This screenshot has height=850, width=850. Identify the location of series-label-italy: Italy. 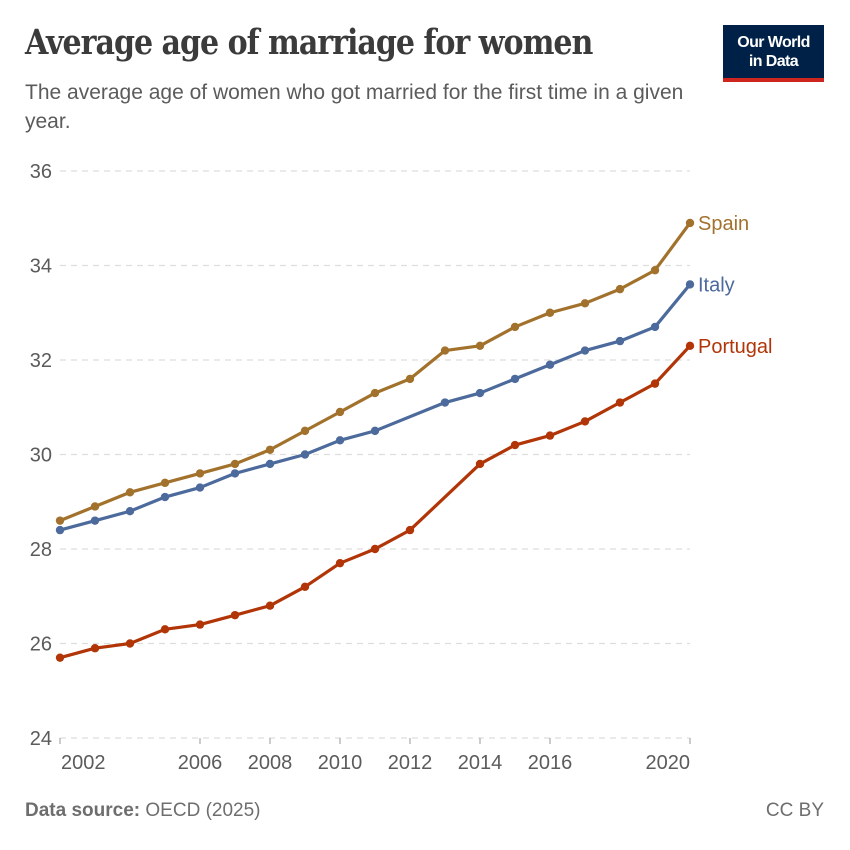
(716, 285).